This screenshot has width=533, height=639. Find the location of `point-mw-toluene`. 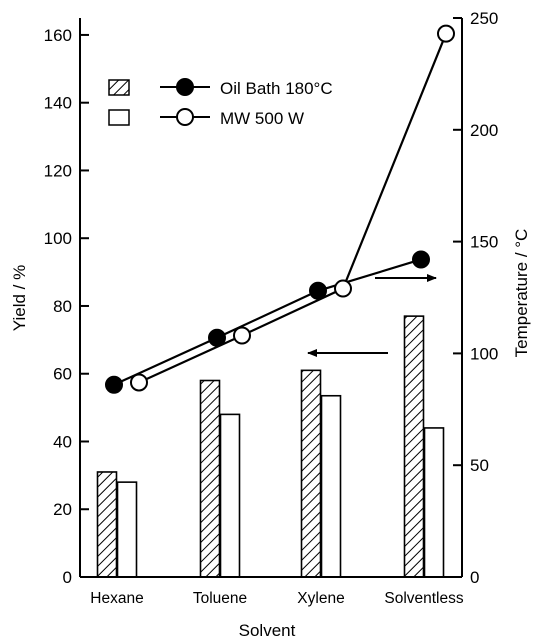

point-mw-toluene is located at coordinates (242, 335).